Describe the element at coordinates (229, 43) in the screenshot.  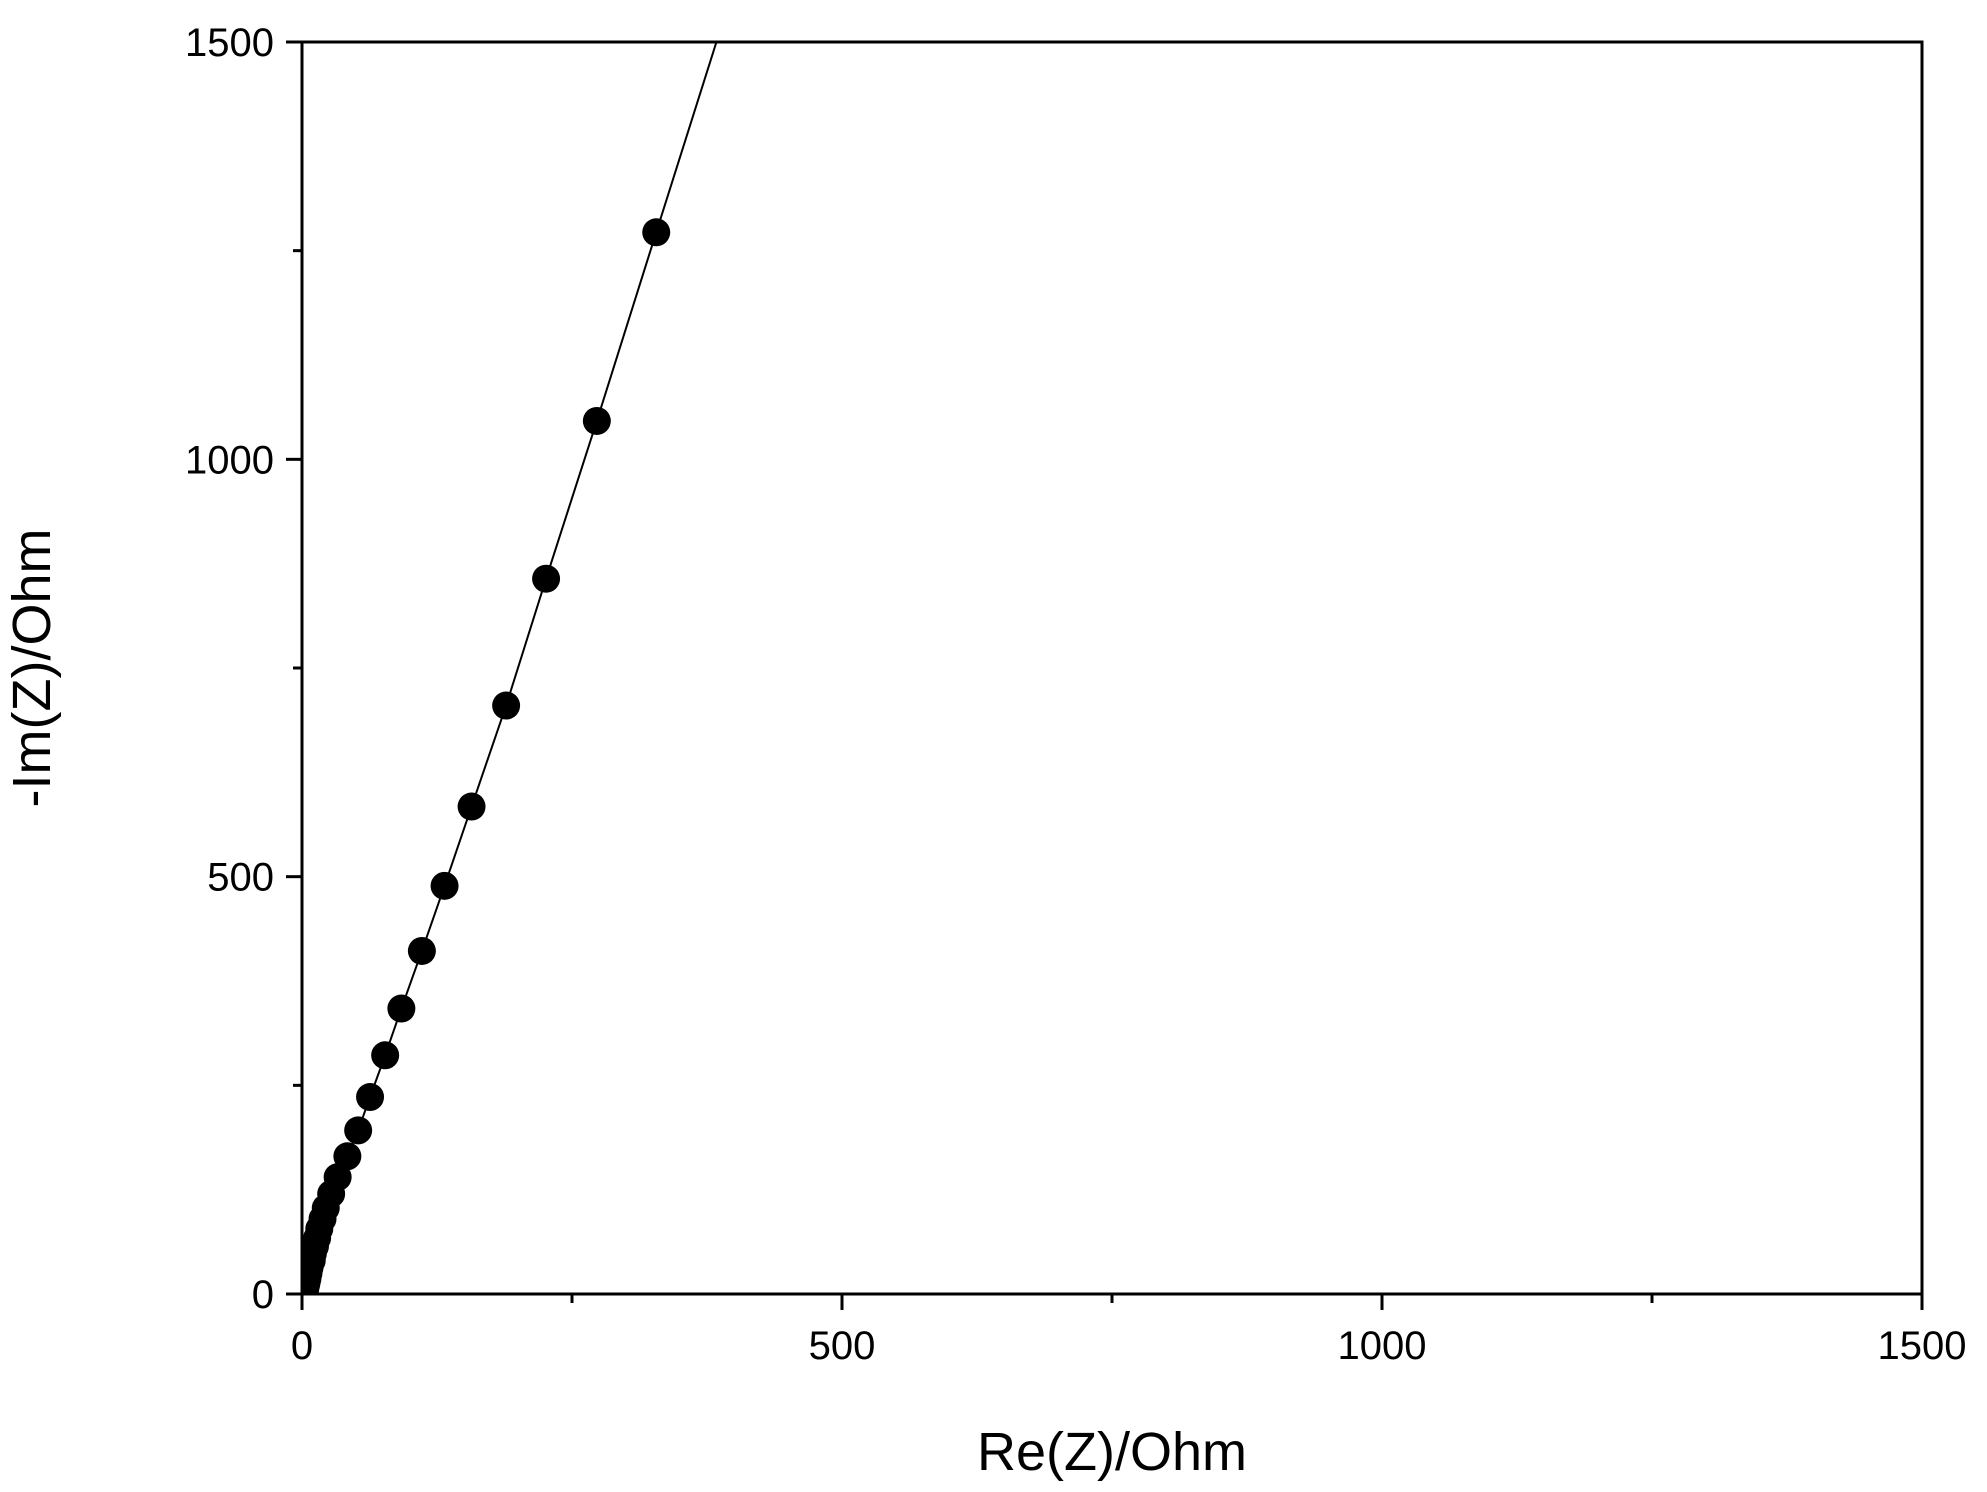
I see `y-tick-label: 1500` at that location.